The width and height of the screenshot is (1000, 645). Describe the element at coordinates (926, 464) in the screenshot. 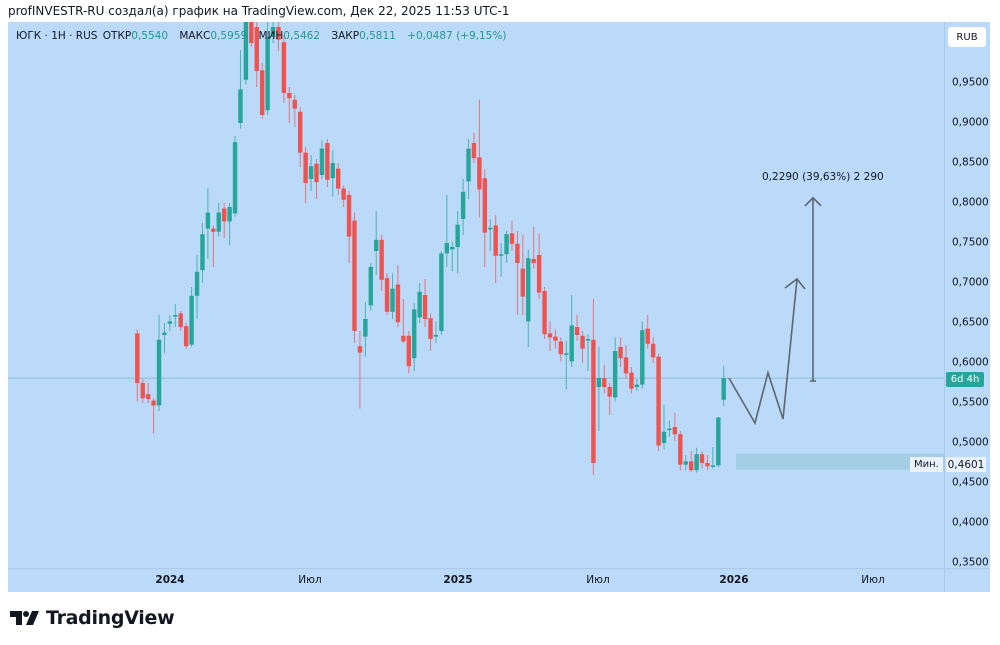

I see `min-price-label: Мин.` at that location.